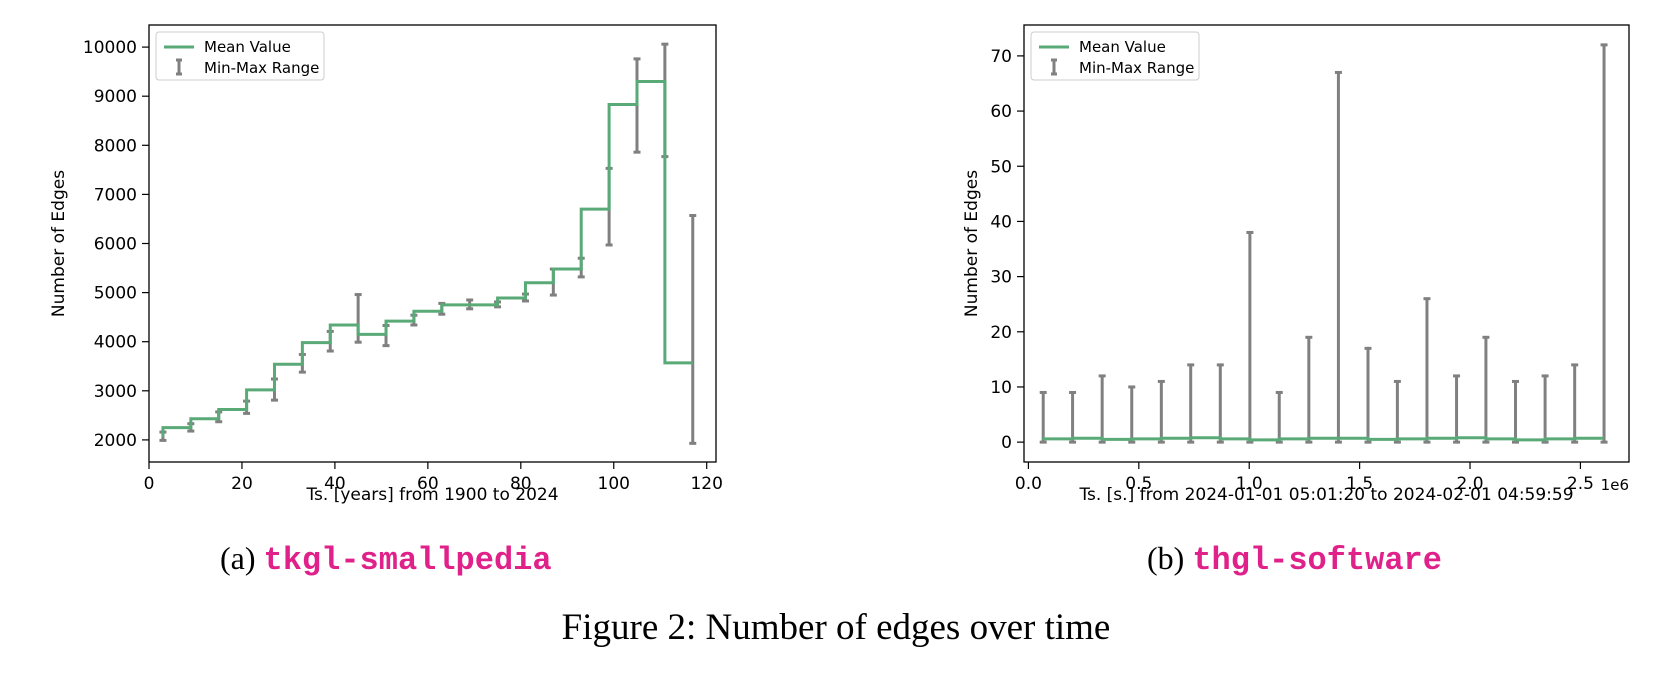 Image resolution: width=1672 pixels, height=674 pixels. Describe the element at coordinates (115, 294) in the screenshot. I see `y-tick-label: 5000` at that location.